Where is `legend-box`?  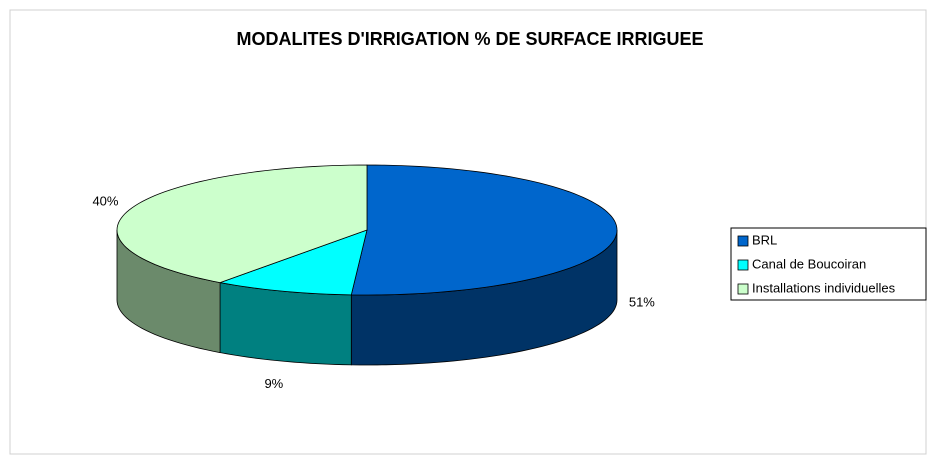 legend-box is located at coordinates (828, 264).